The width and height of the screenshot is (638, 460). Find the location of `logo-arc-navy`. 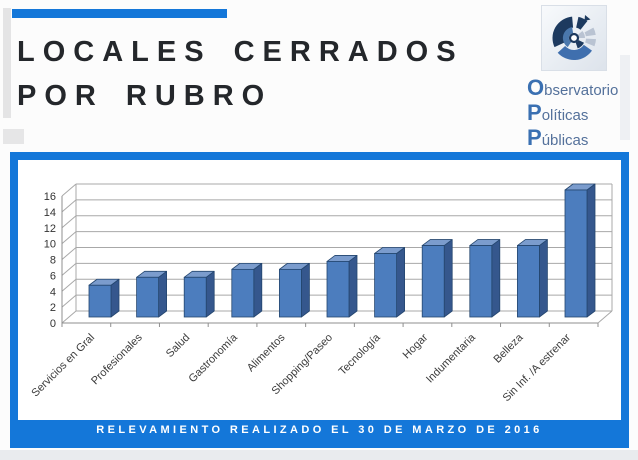

logo-arc-navy is located at coordinates (563, 32).